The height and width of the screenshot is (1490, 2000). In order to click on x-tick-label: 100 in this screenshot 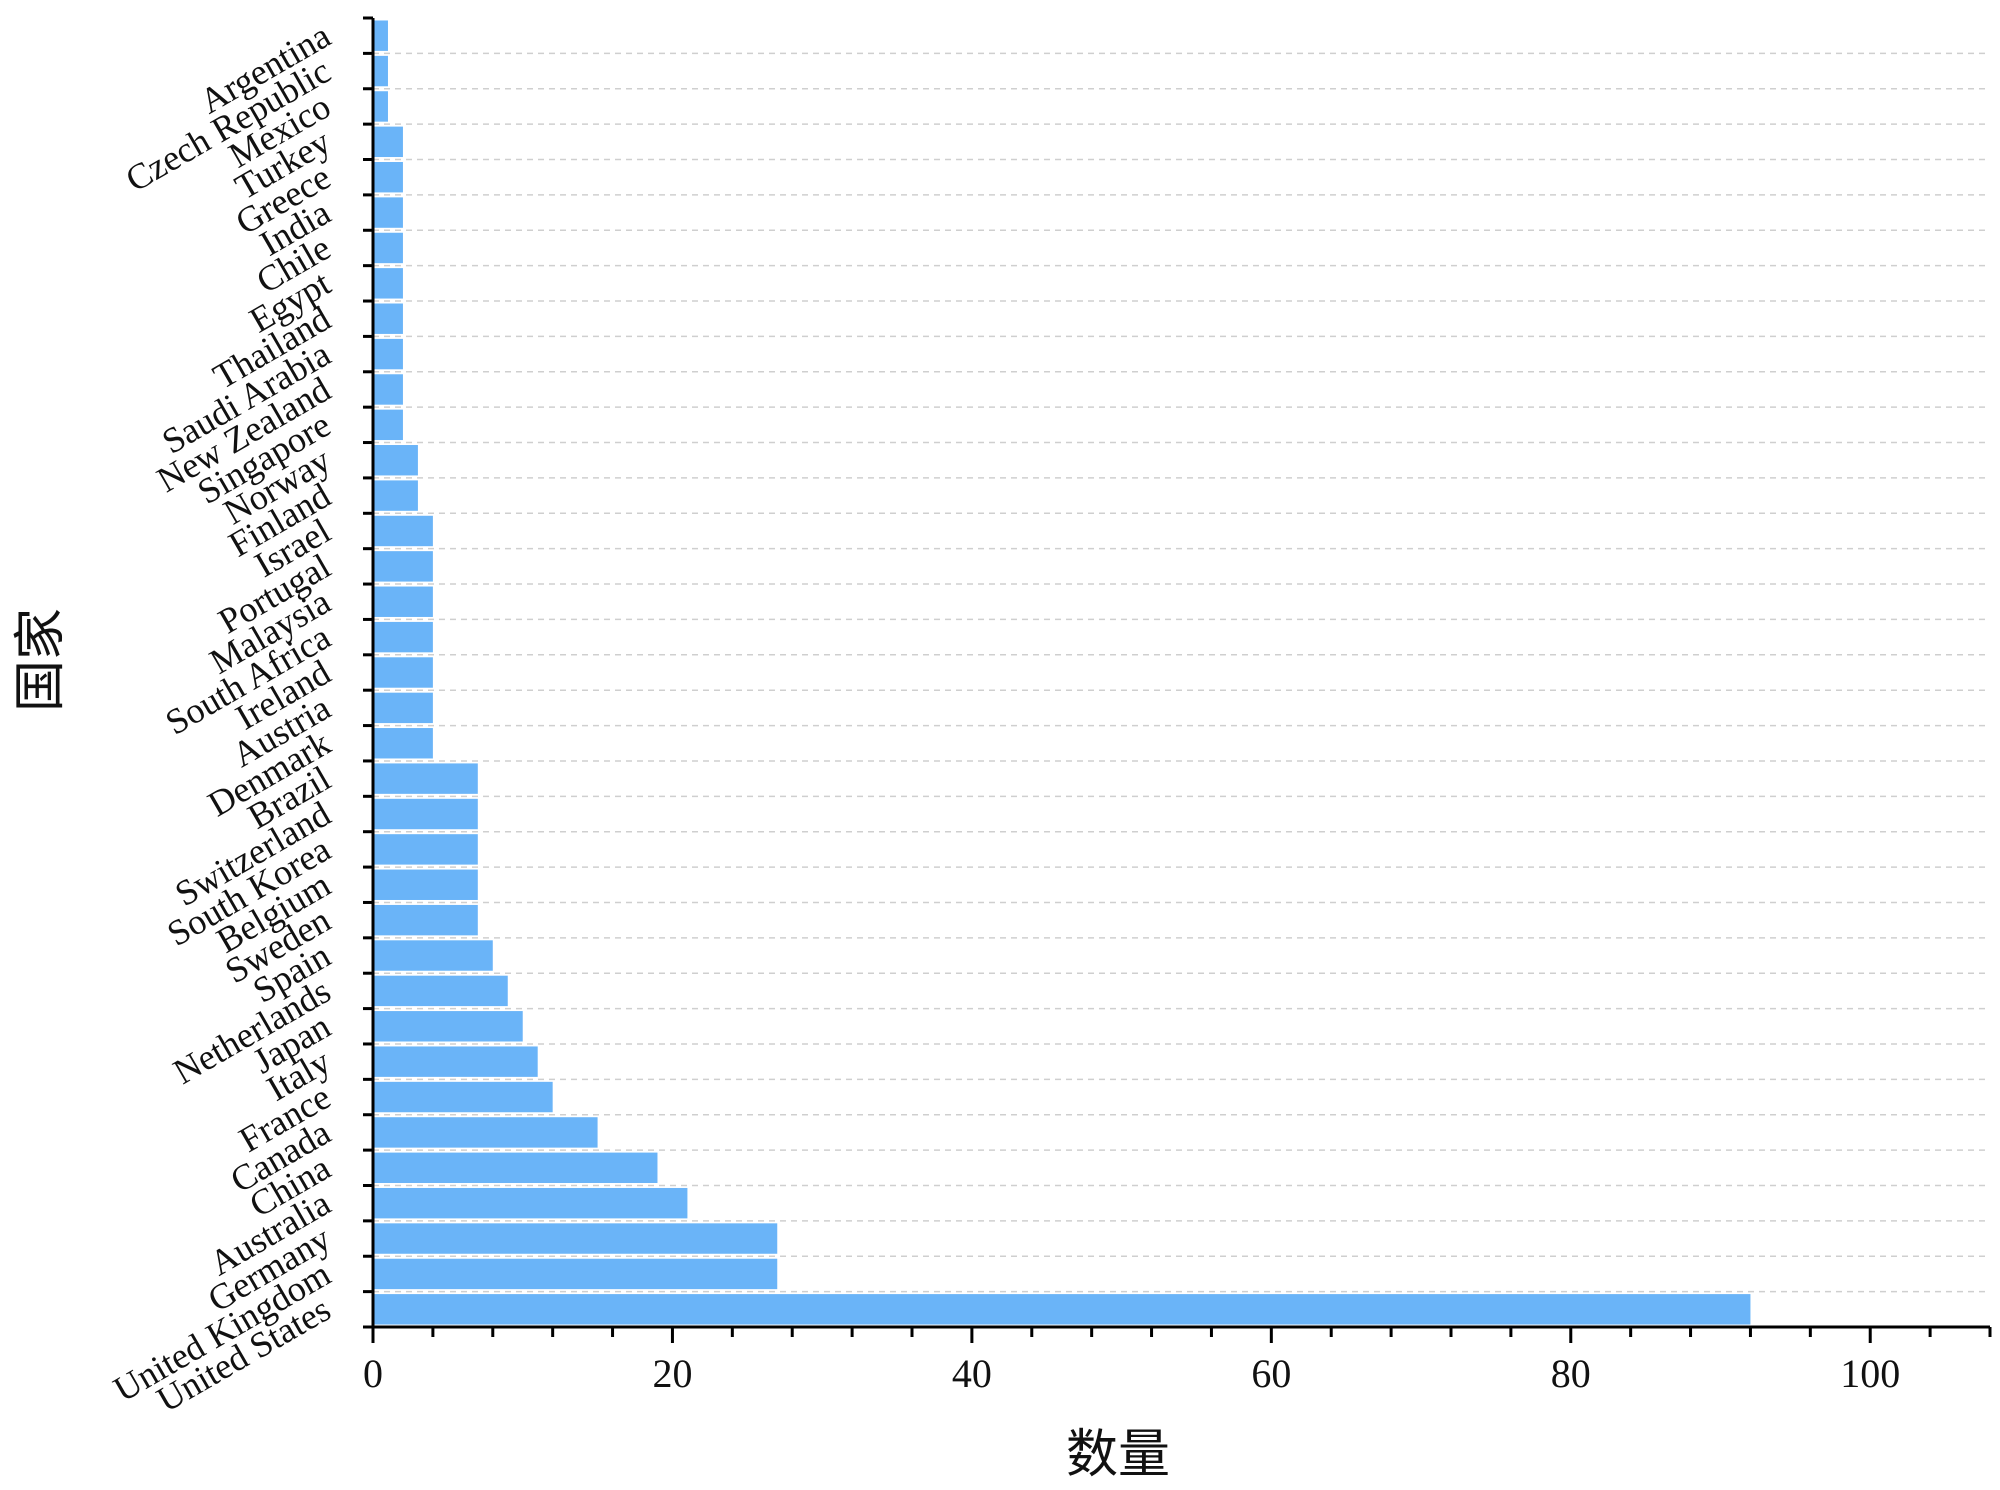, I will do `click(1870, 1373)`.